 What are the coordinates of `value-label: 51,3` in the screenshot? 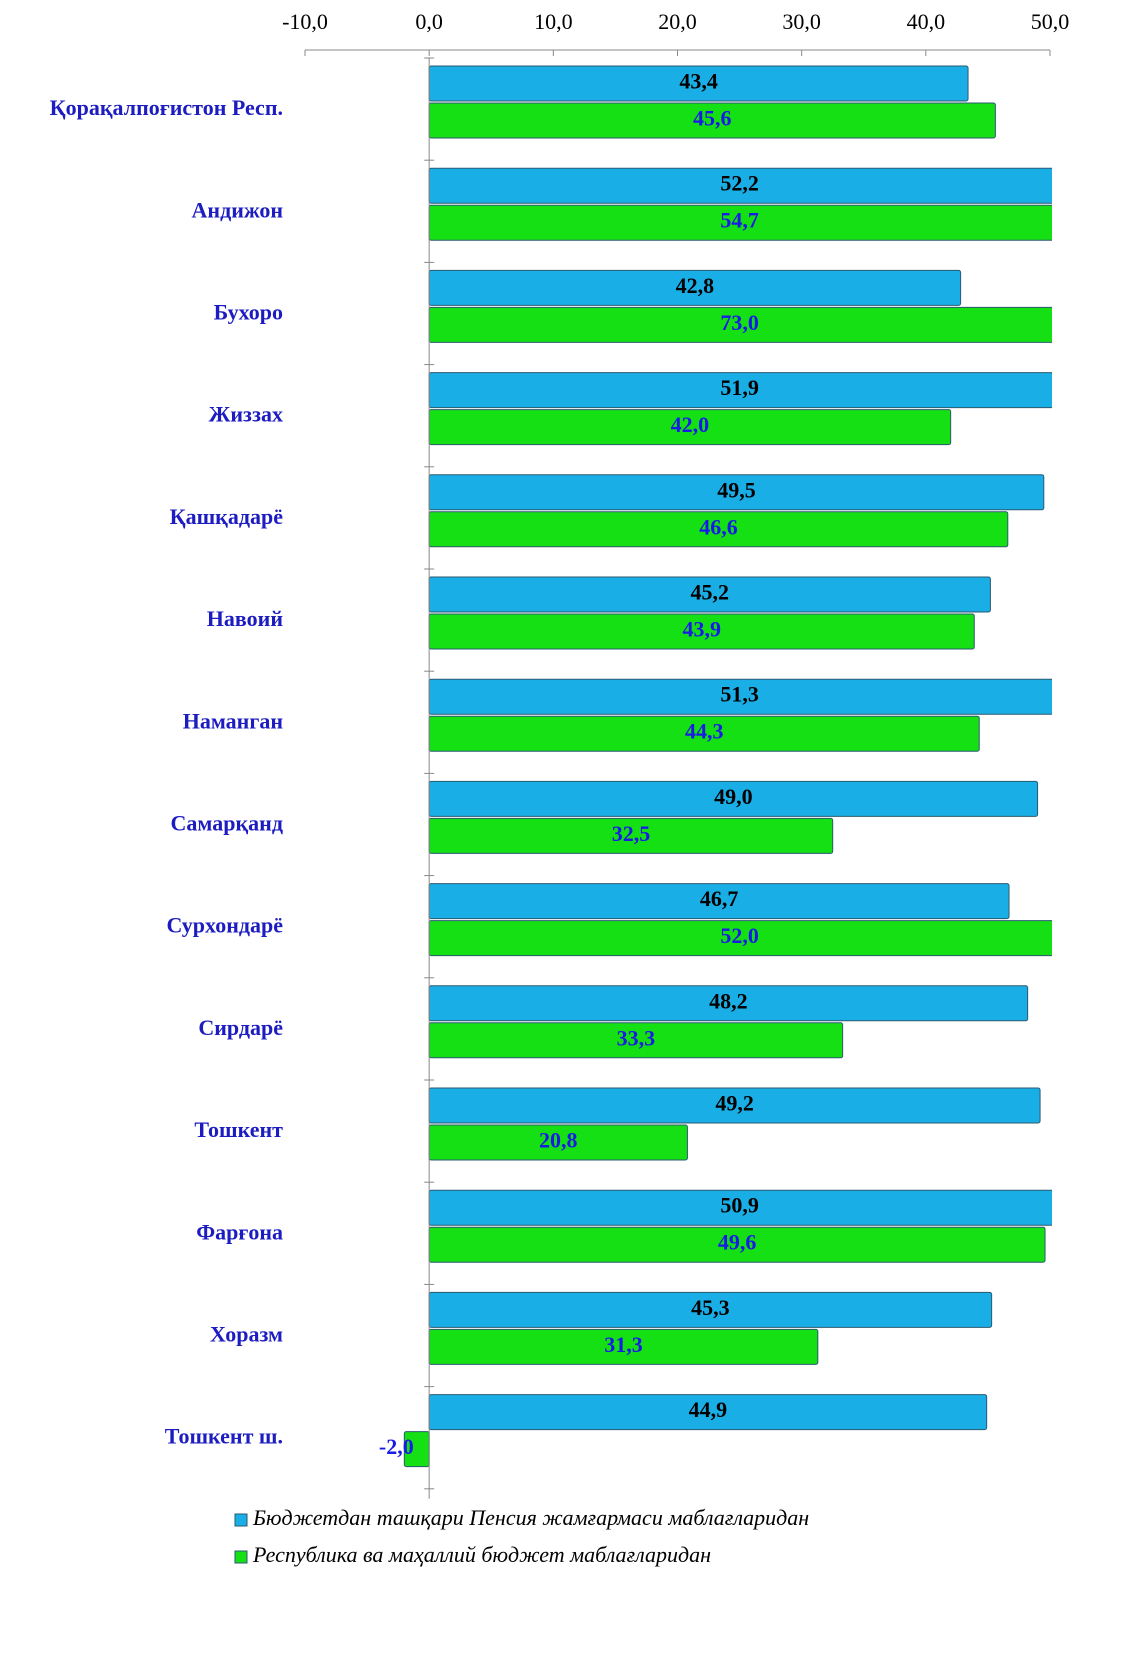 It's located at (739, 694).